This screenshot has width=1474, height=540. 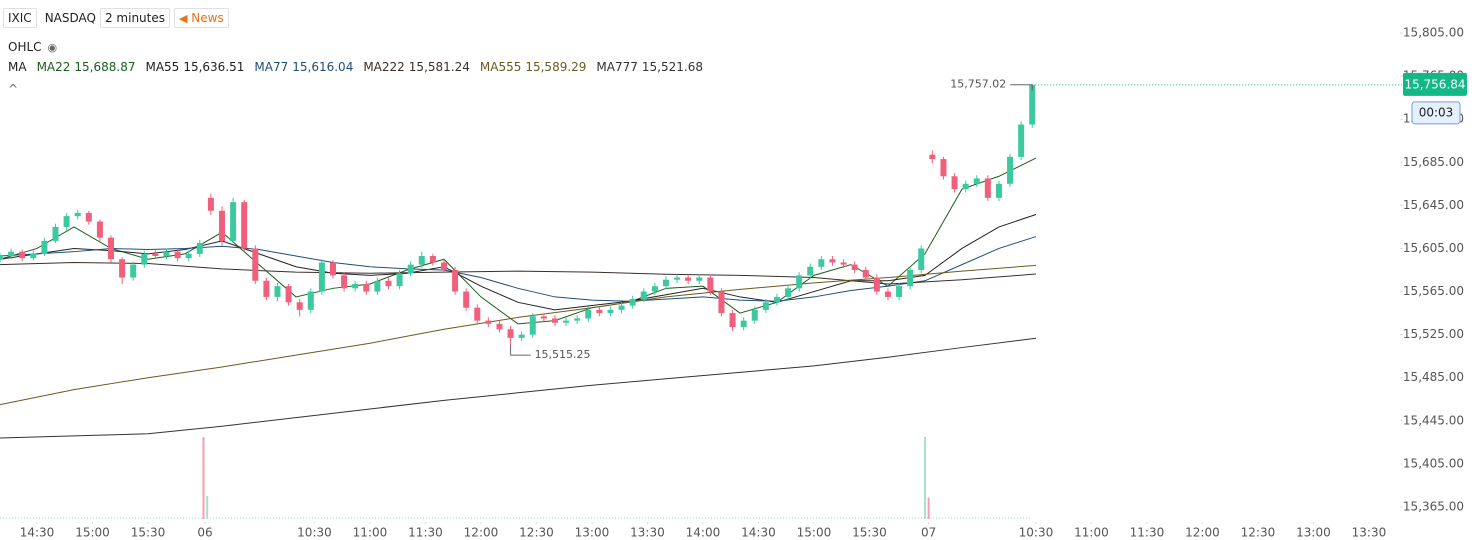 What do you see at coordinates (105, 67) in the screenshot?
I see `legend-value: 15,688.87` at bounding box center [105, 67].